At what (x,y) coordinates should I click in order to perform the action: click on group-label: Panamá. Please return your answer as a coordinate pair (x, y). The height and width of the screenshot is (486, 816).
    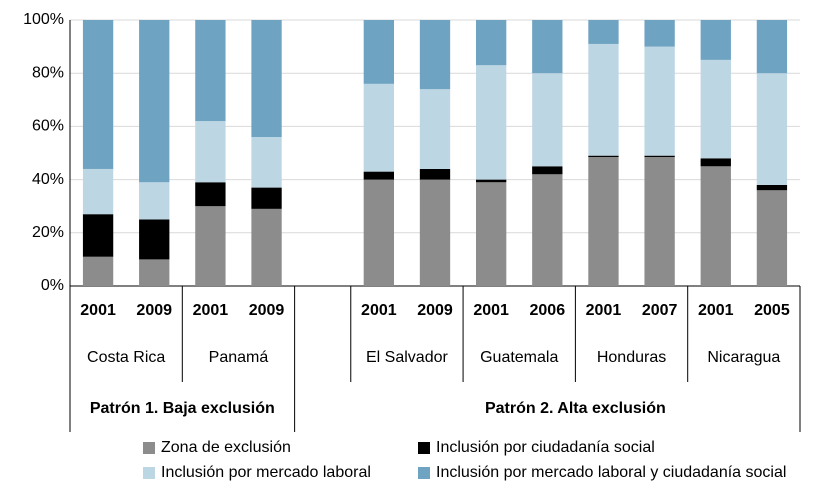
    Looking at the image, I should click on (239, 357).